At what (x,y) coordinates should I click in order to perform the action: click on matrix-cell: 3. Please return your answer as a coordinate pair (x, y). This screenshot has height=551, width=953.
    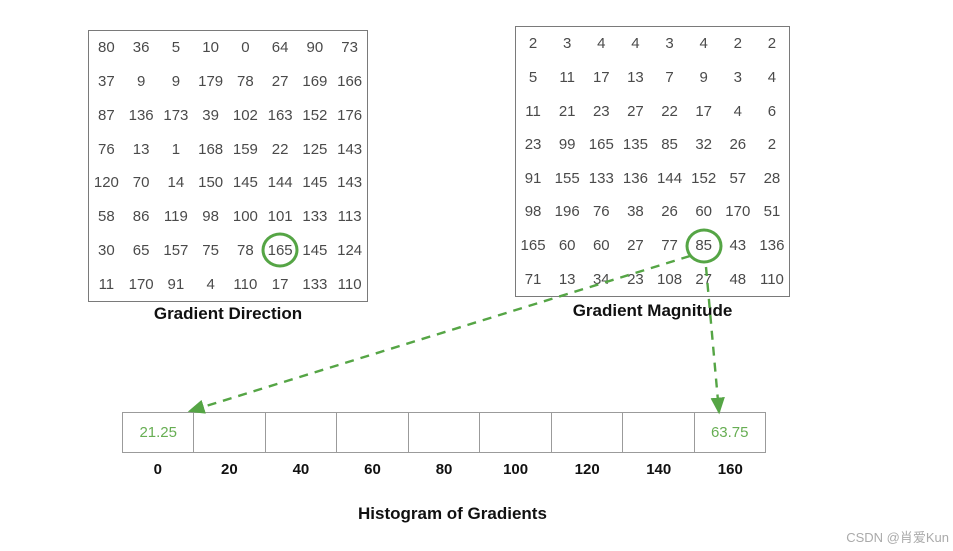
    Looking at the image, I should click on (567, 44).